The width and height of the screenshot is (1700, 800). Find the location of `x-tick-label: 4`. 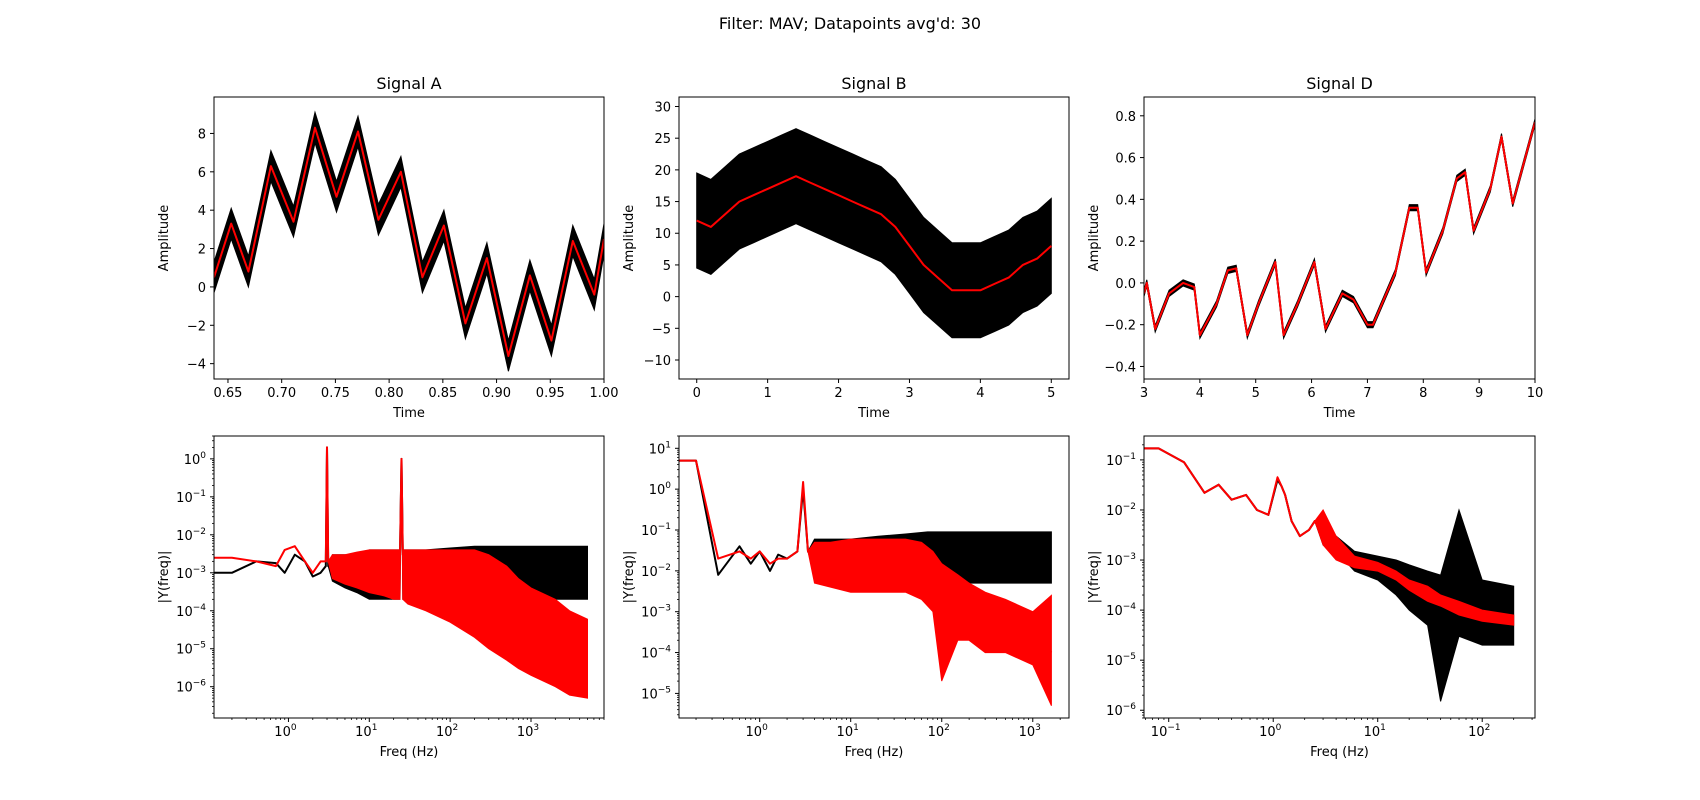

x-tick-label: 4 is located at coordinates (1200, 393).